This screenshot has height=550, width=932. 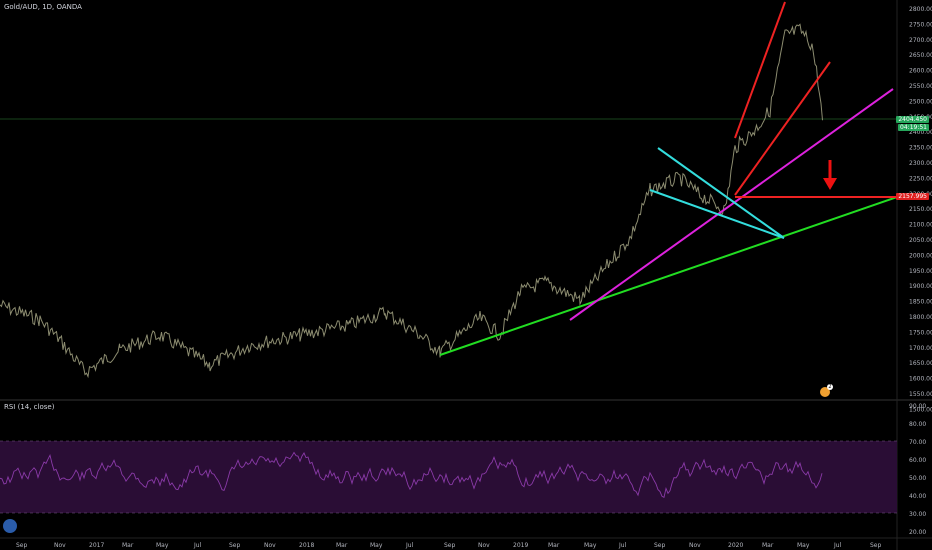 I want to click on price-axis-label: 1950.00, so click(x=920, y=271).